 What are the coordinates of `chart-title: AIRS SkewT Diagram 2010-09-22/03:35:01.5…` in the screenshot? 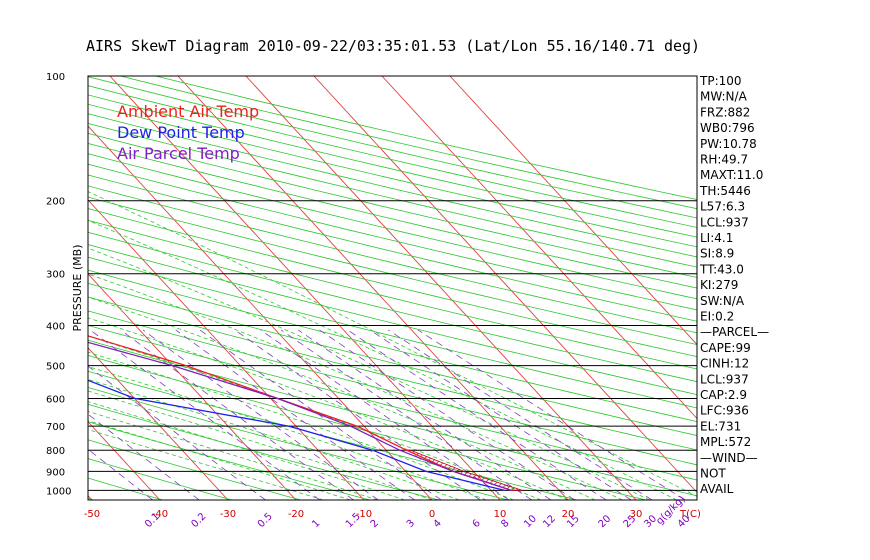 It's located at (393, 46).